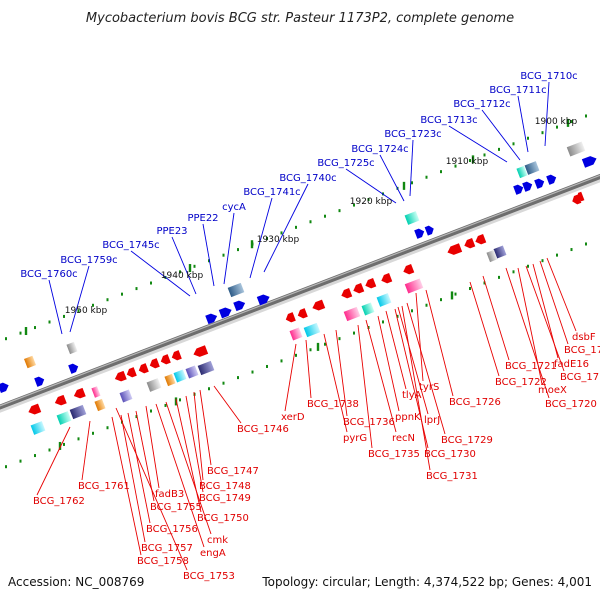 The width and height of the screenshot is (600, 600). Describe the element at coordinates (582, 350) in the screenshot. I see `gene-label-bottom: BCG_1716` at that location.